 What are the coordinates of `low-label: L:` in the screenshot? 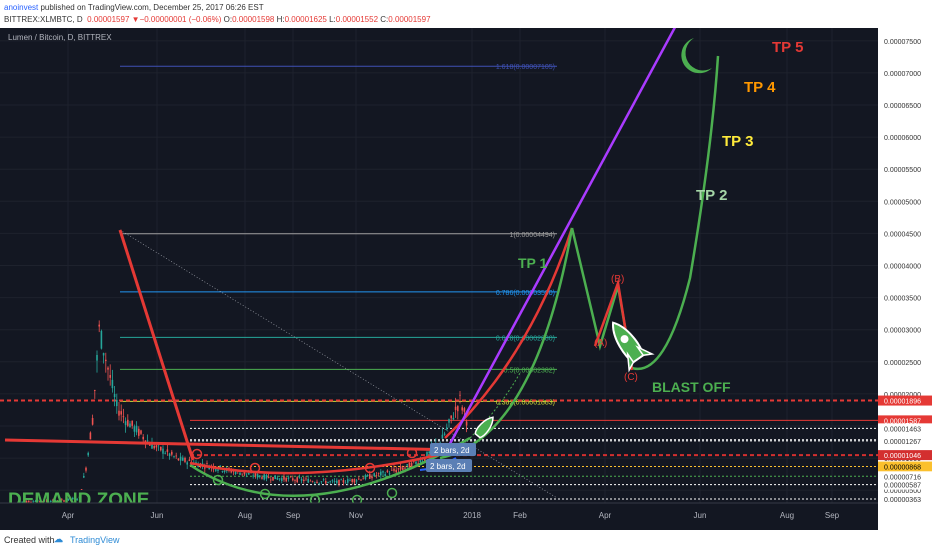 It's located at (332, 19).